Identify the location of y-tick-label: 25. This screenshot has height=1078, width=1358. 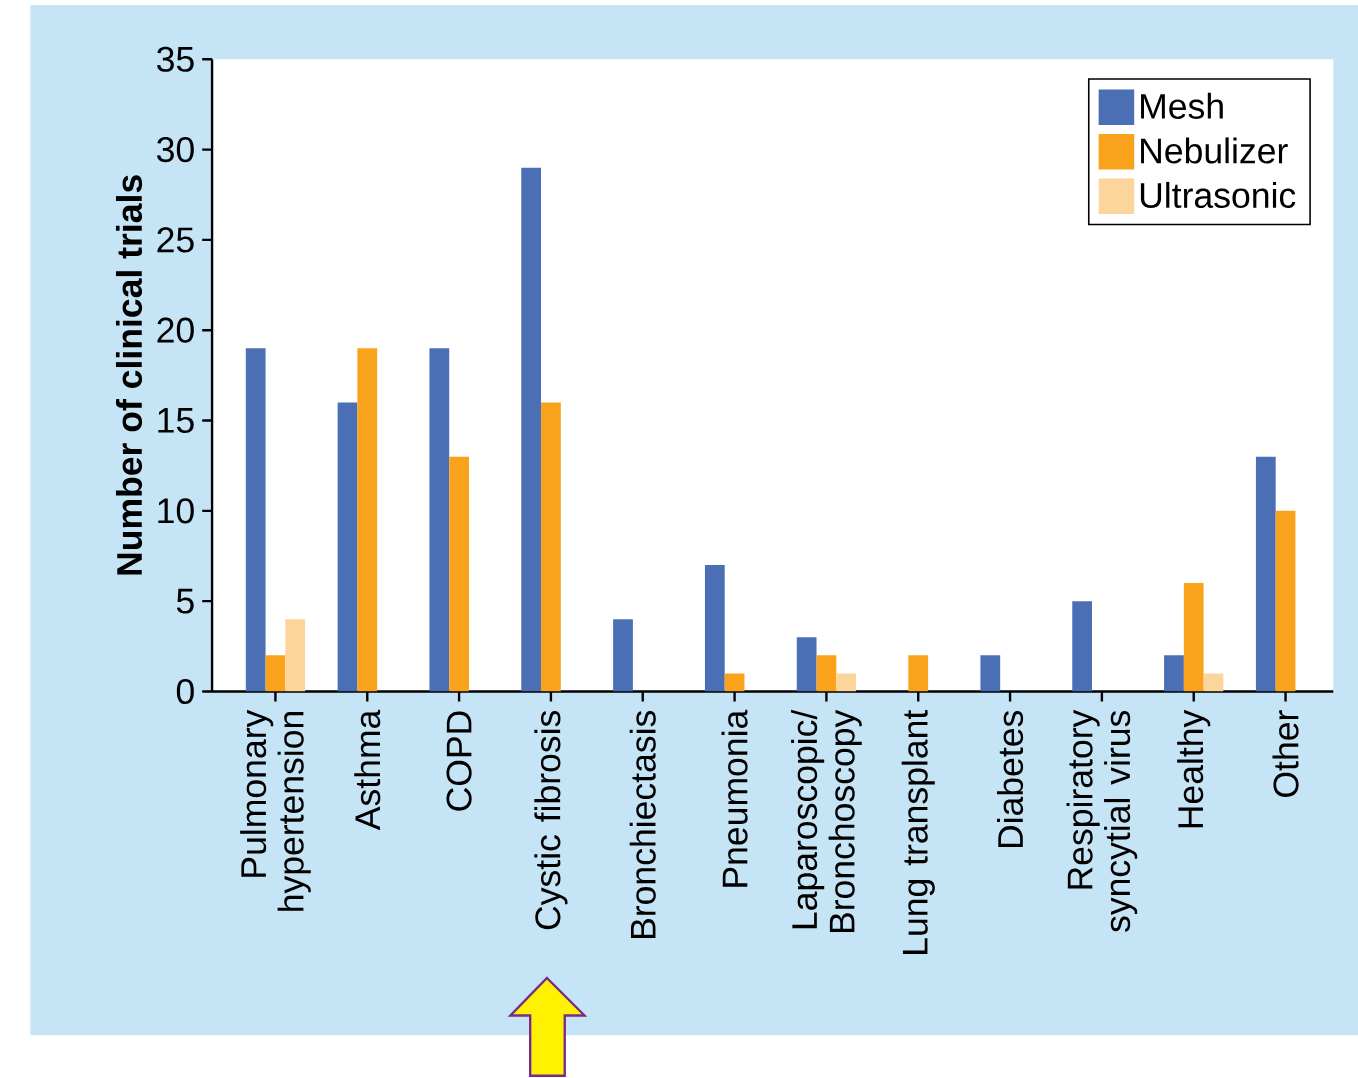
(175, 240).